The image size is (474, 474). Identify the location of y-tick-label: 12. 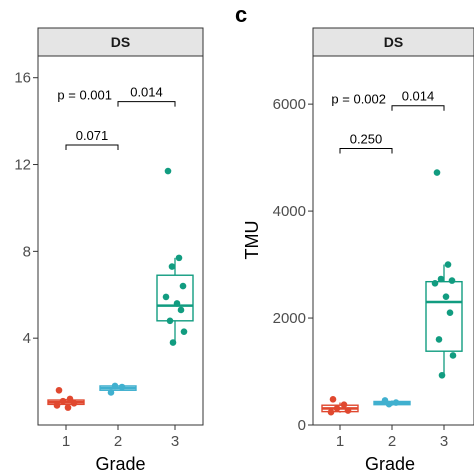
(22, 165).